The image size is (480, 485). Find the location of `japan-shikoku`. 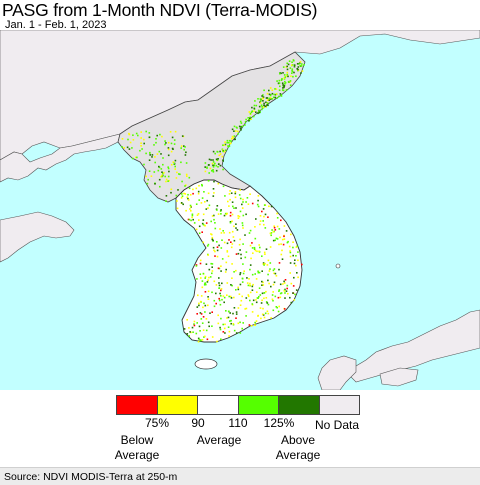

japan-shikoku is located at coordinates (399, 377).